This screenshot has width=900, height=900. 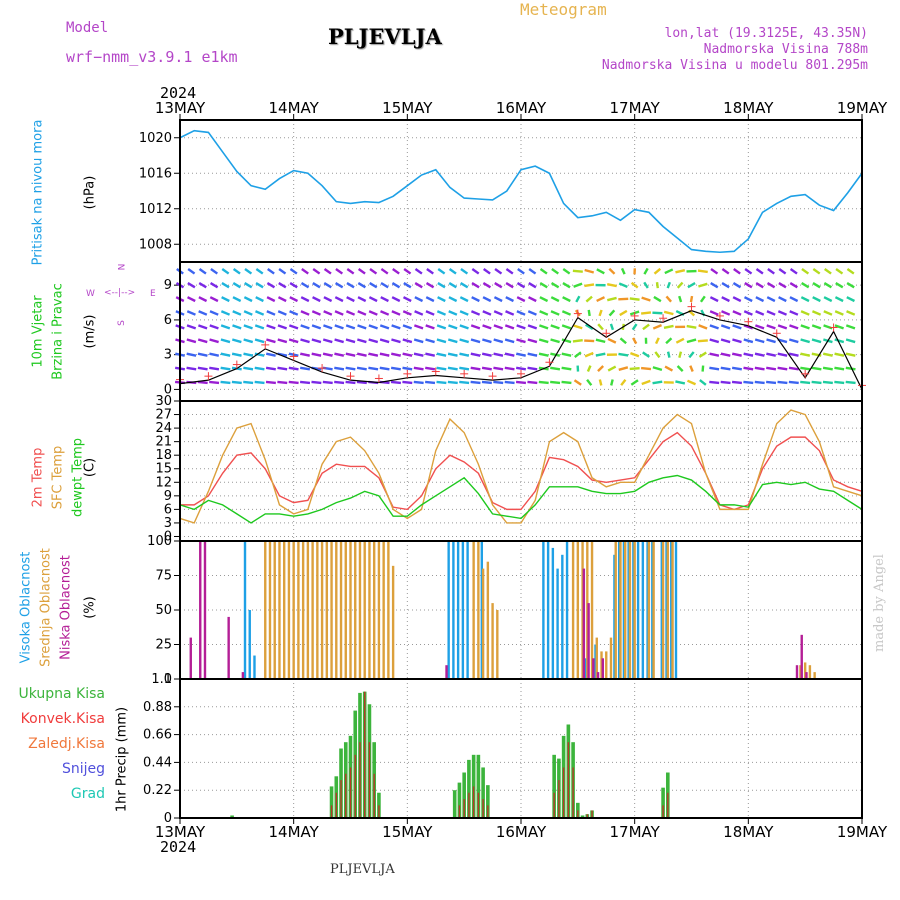 I want to click on model-altitude-label: Nadmorska Visina u modelu 801.295m, so click(x=734, y=65).